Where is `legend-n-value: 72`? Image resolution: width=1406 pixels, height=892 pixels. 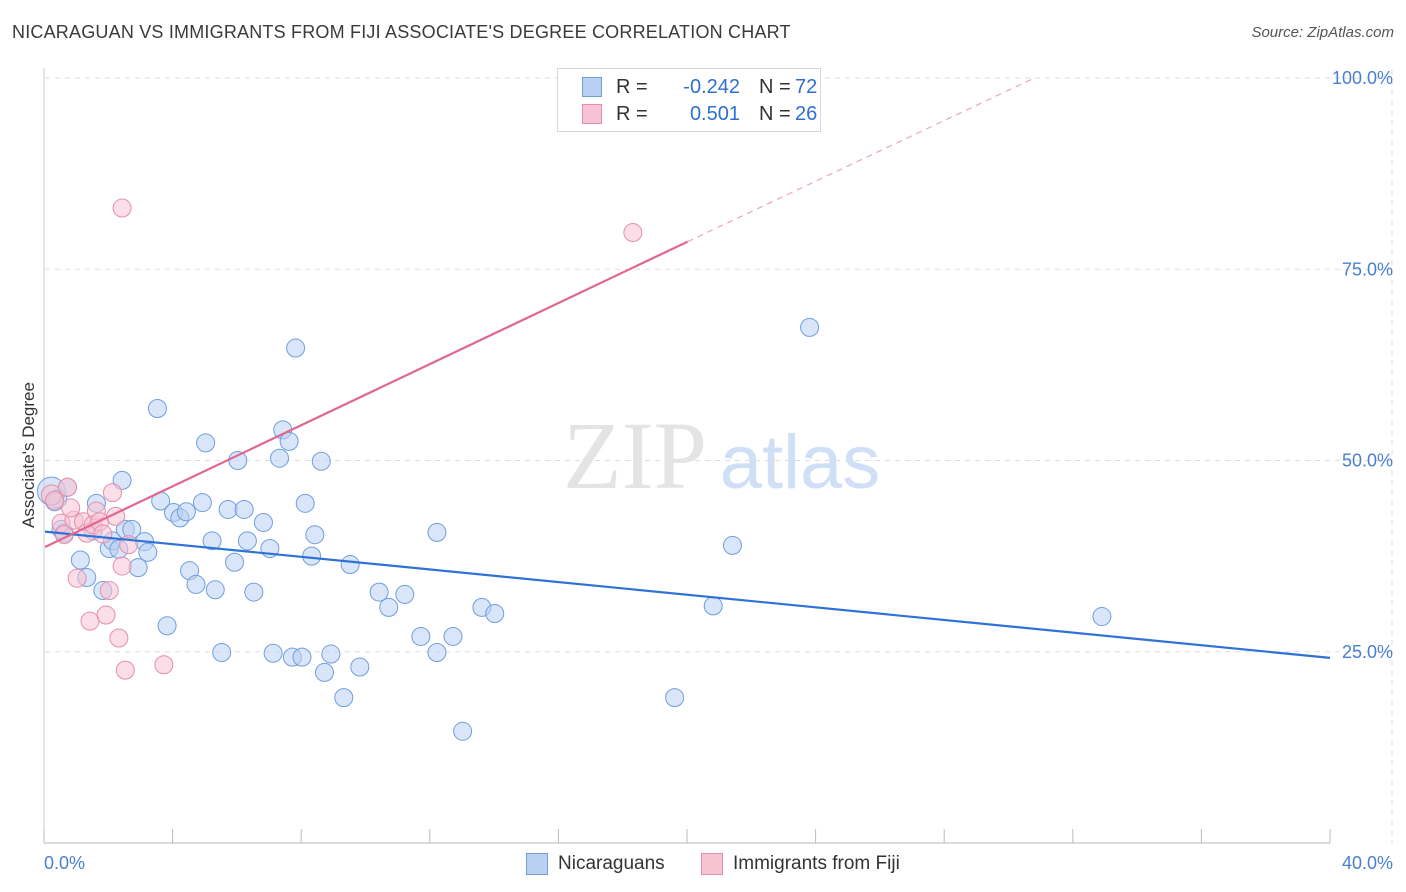 legend-n-value: 72 is located at coordinates (806, 87).